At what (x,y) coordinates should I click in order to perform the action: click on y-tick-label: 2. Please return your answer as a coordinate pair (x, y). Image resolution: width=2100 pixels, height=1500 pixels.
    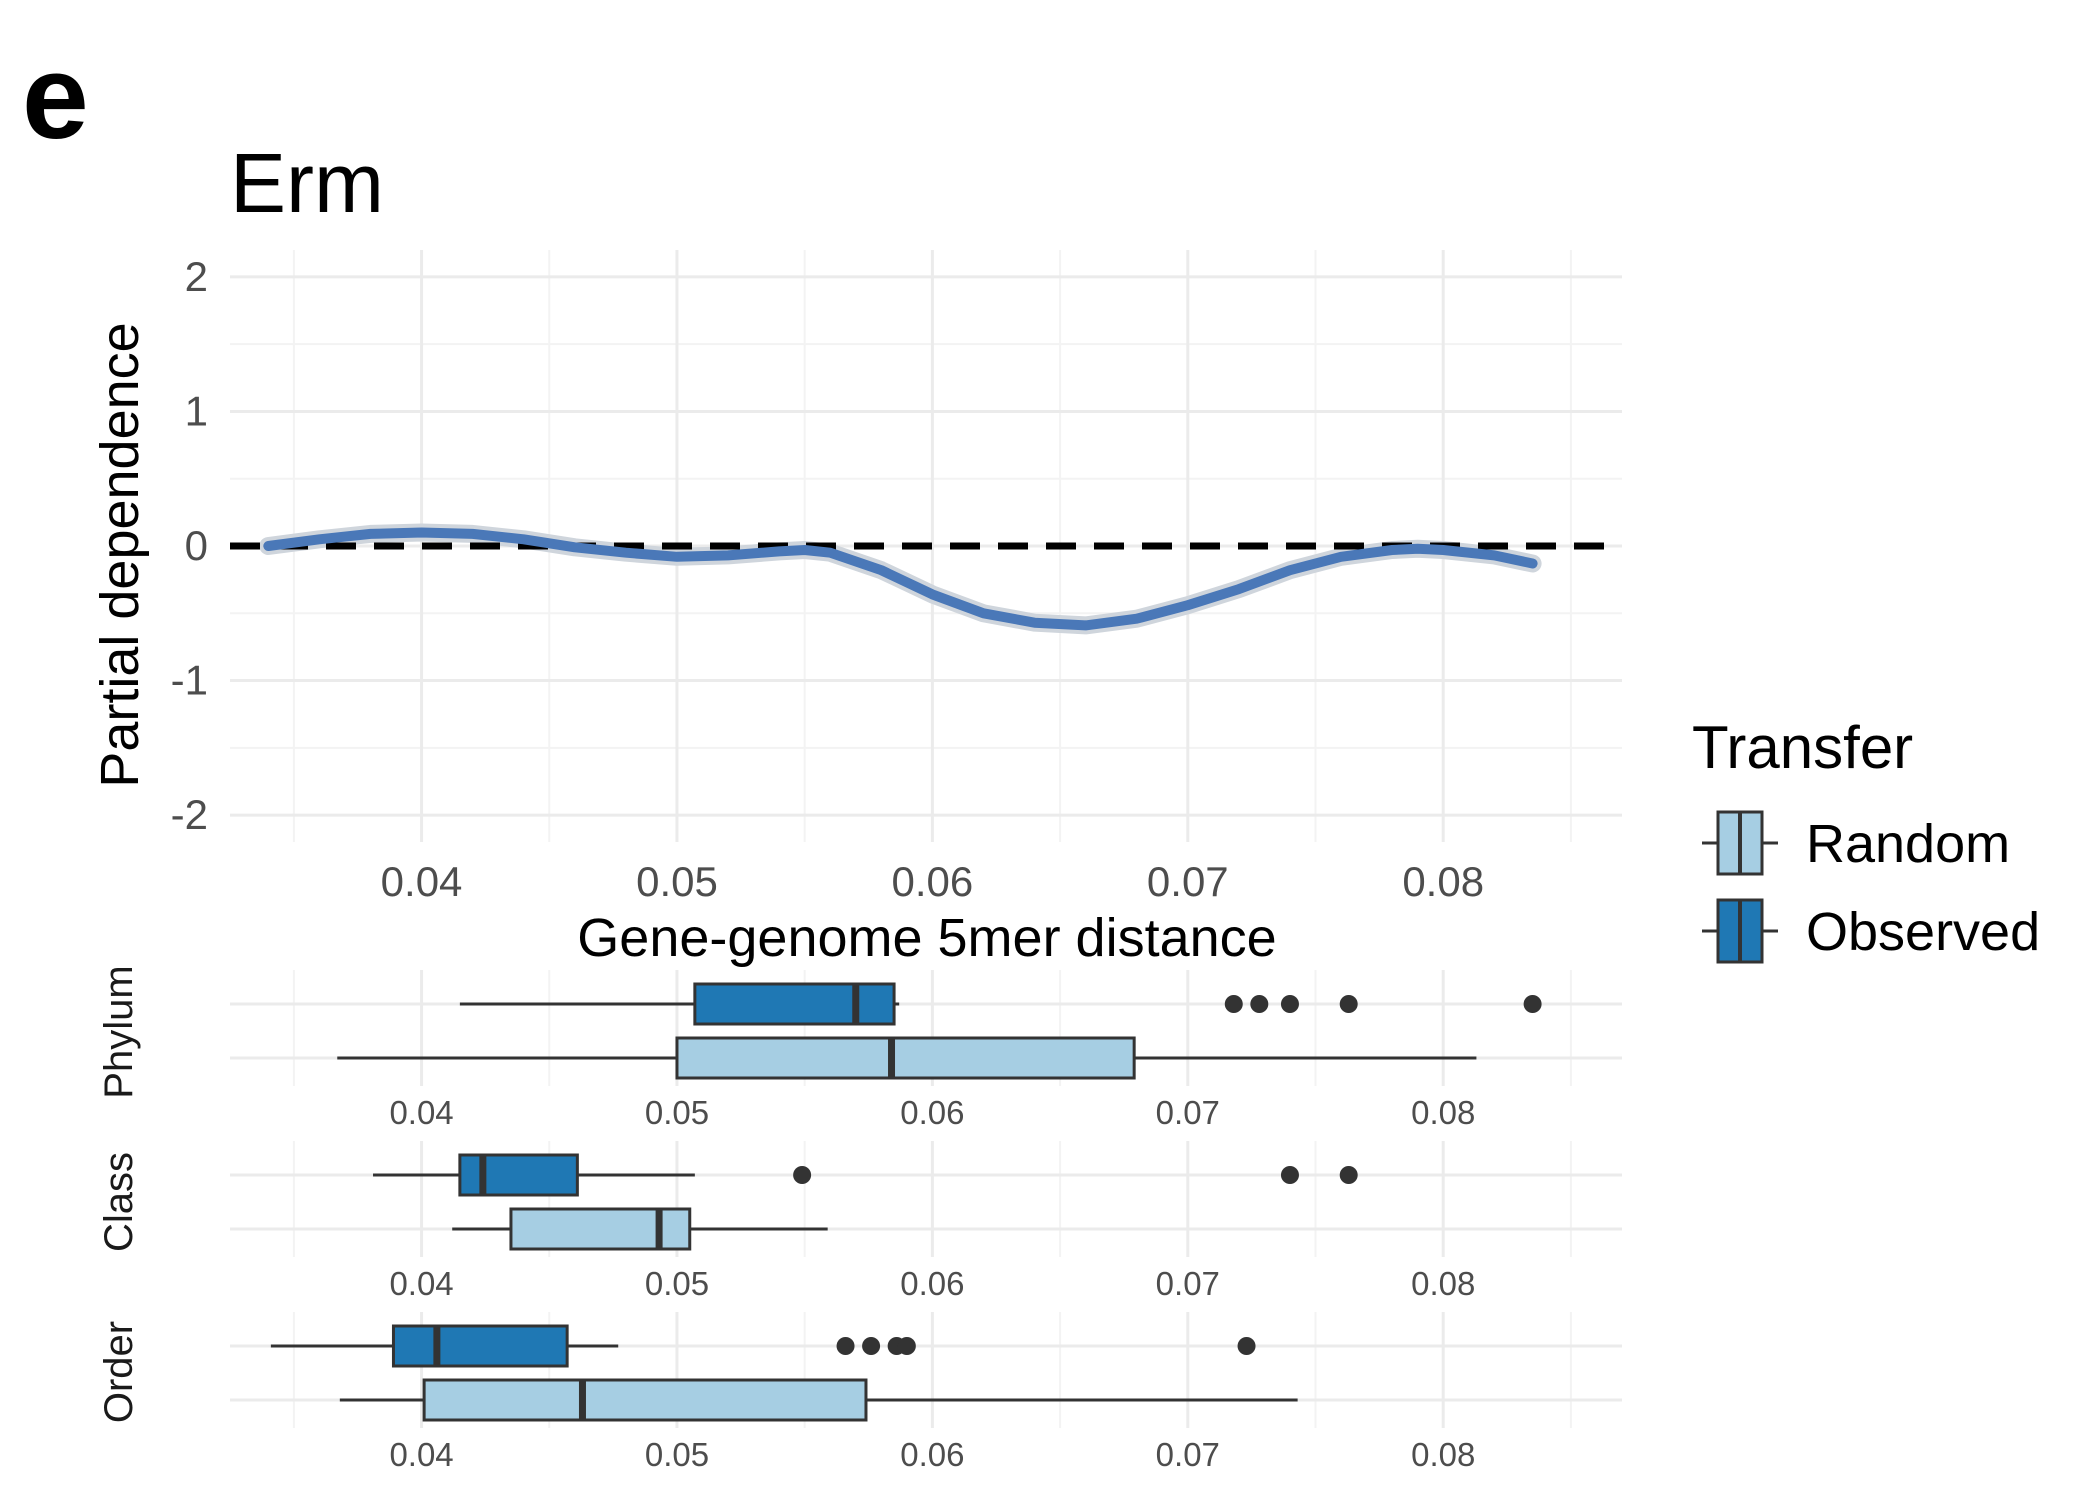
    Looking at the image, I should click on (196, 276).